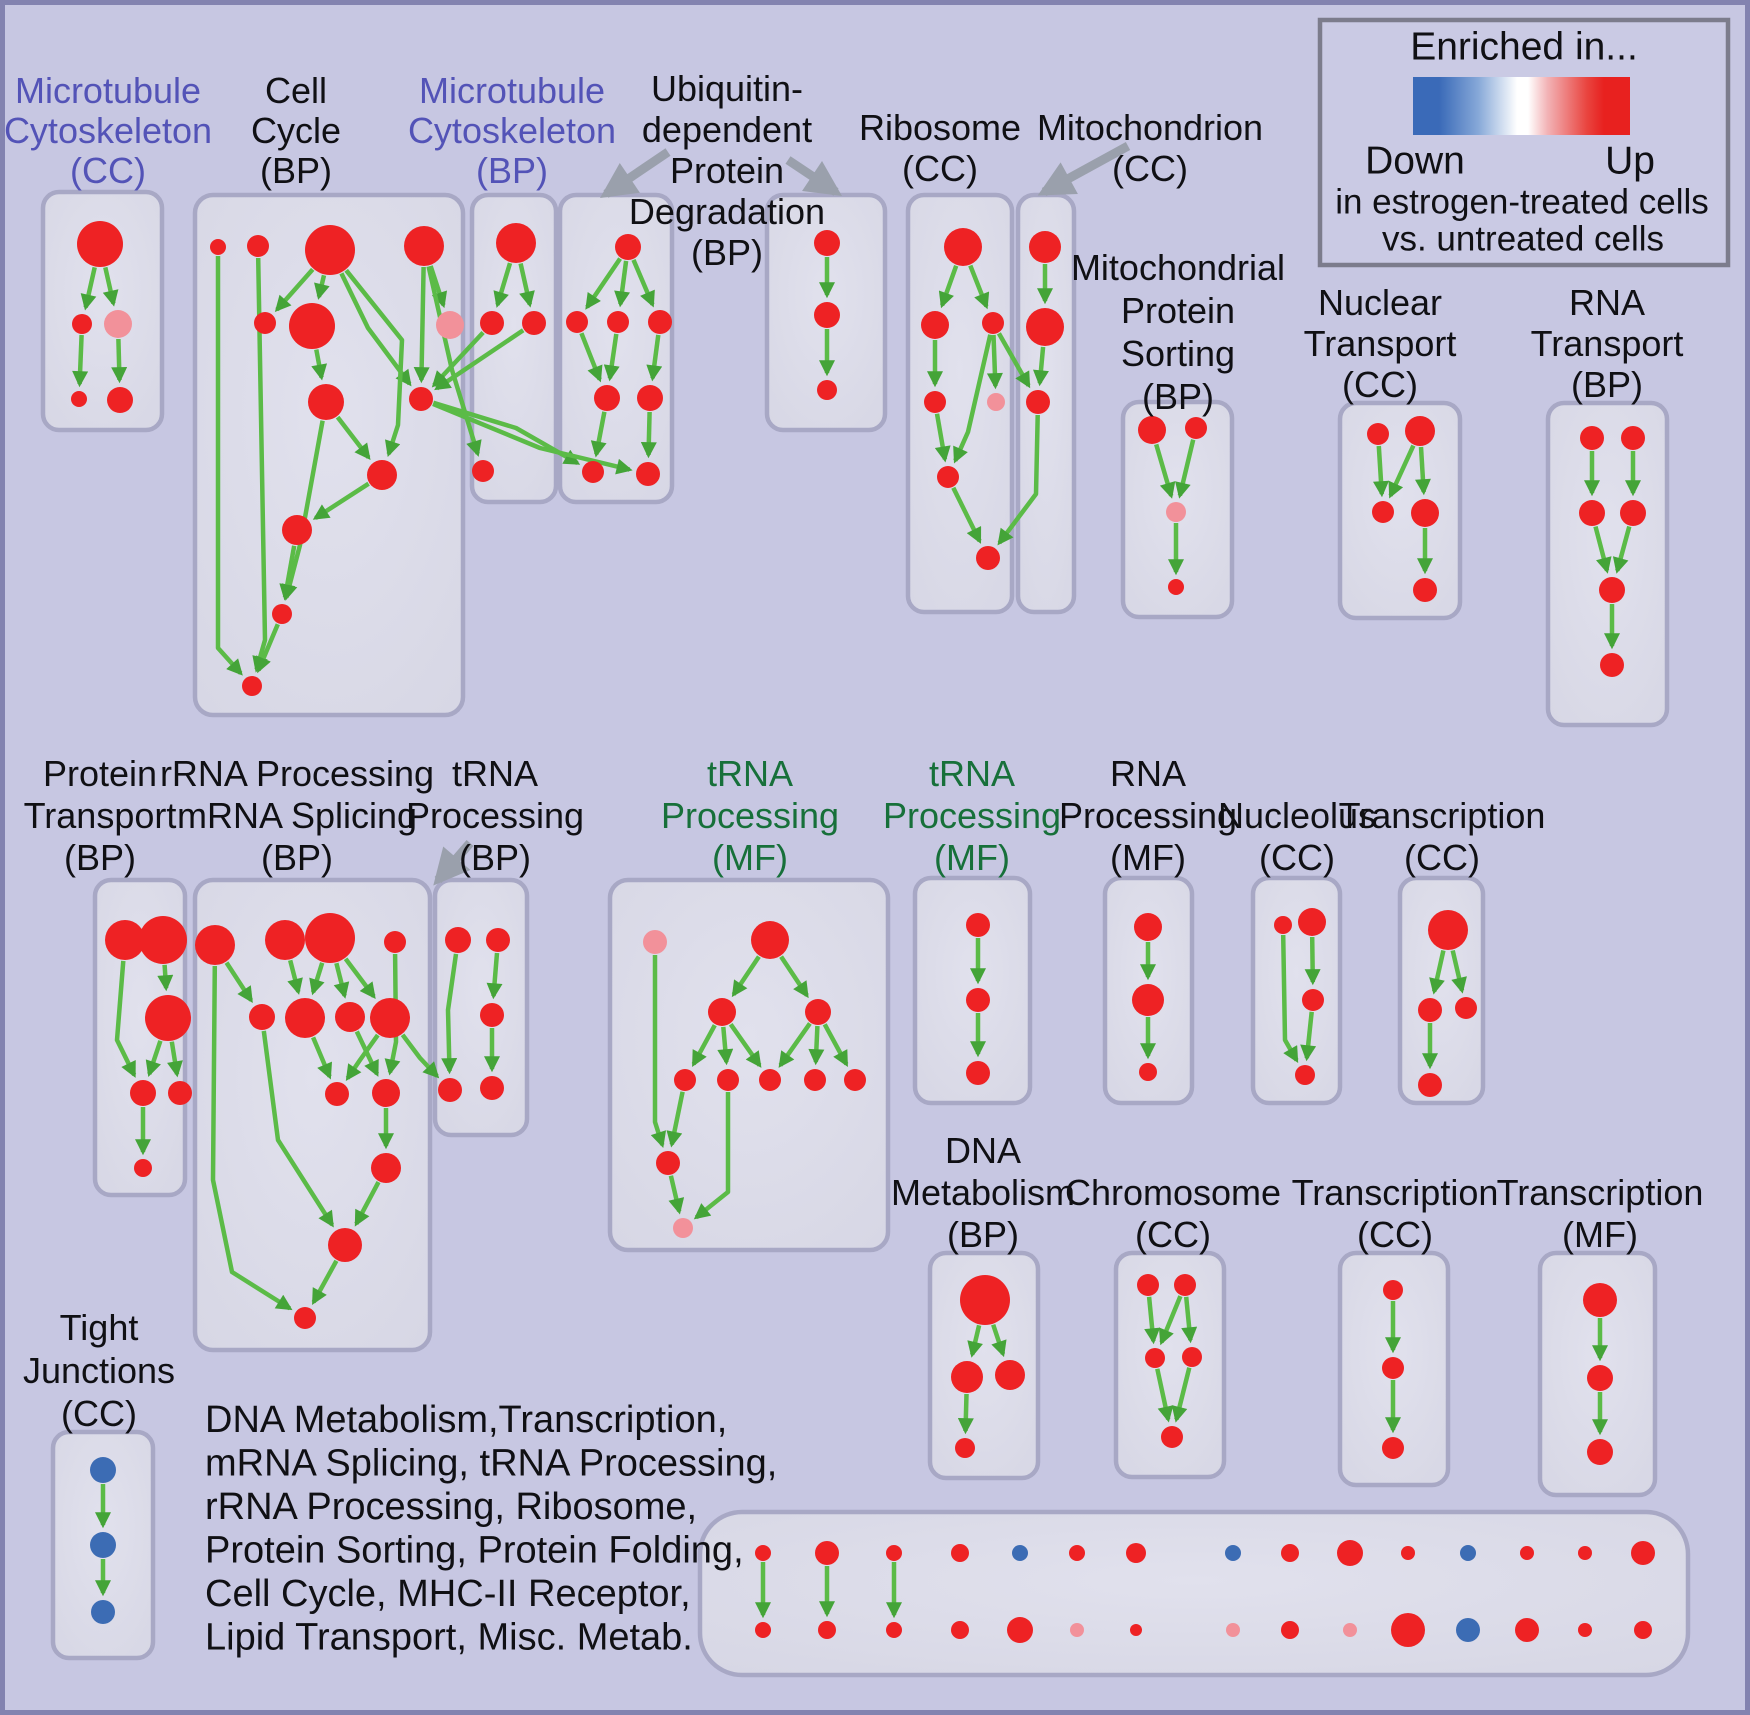 This screenshot has height=1715, width=1750. I want to click on cluster-label: Transcription (MF), so click(1600, 1213).